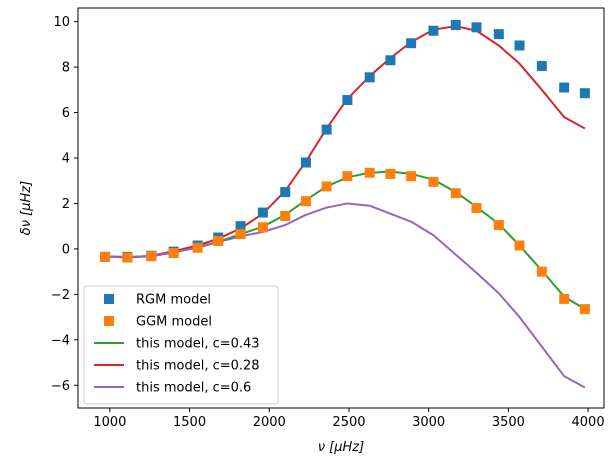 Image resolution: width=612 pixels, height=456 pixels. I want to click on legend-label-1: GGM model, so click(174, 322).